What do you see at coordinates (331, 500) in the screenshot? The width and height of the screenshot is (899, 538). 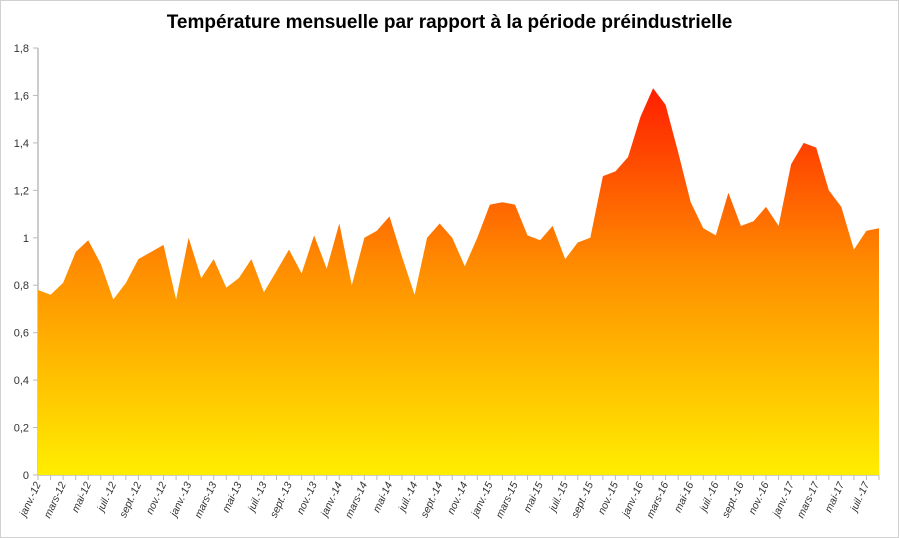 I see `x-tick-label: janv.-14` at bounding box center [331, 500].